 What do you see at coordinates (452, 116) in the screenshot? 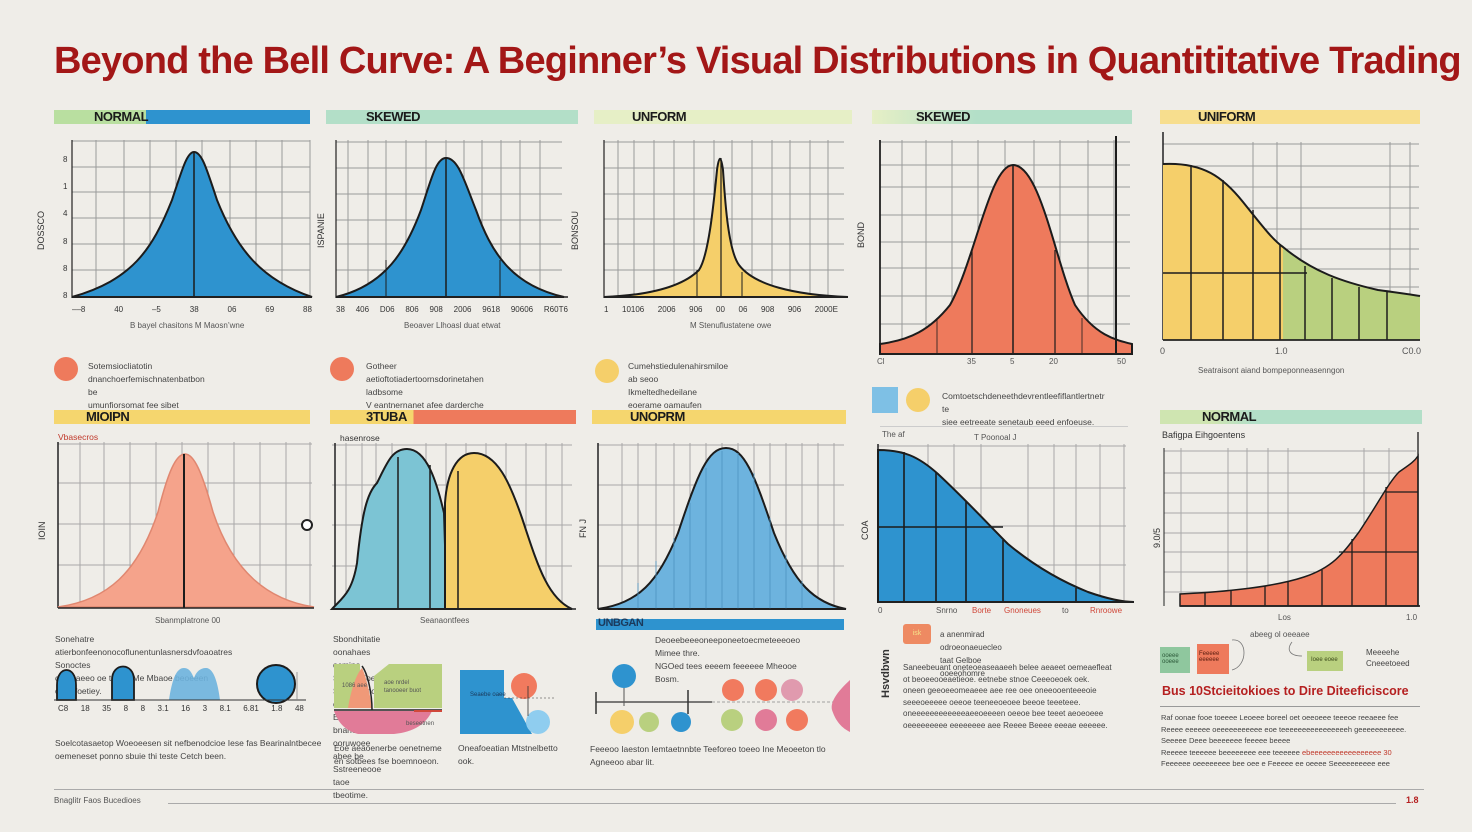
I see `banner-skewed: SKEWED` at bounding box center [452, 116].